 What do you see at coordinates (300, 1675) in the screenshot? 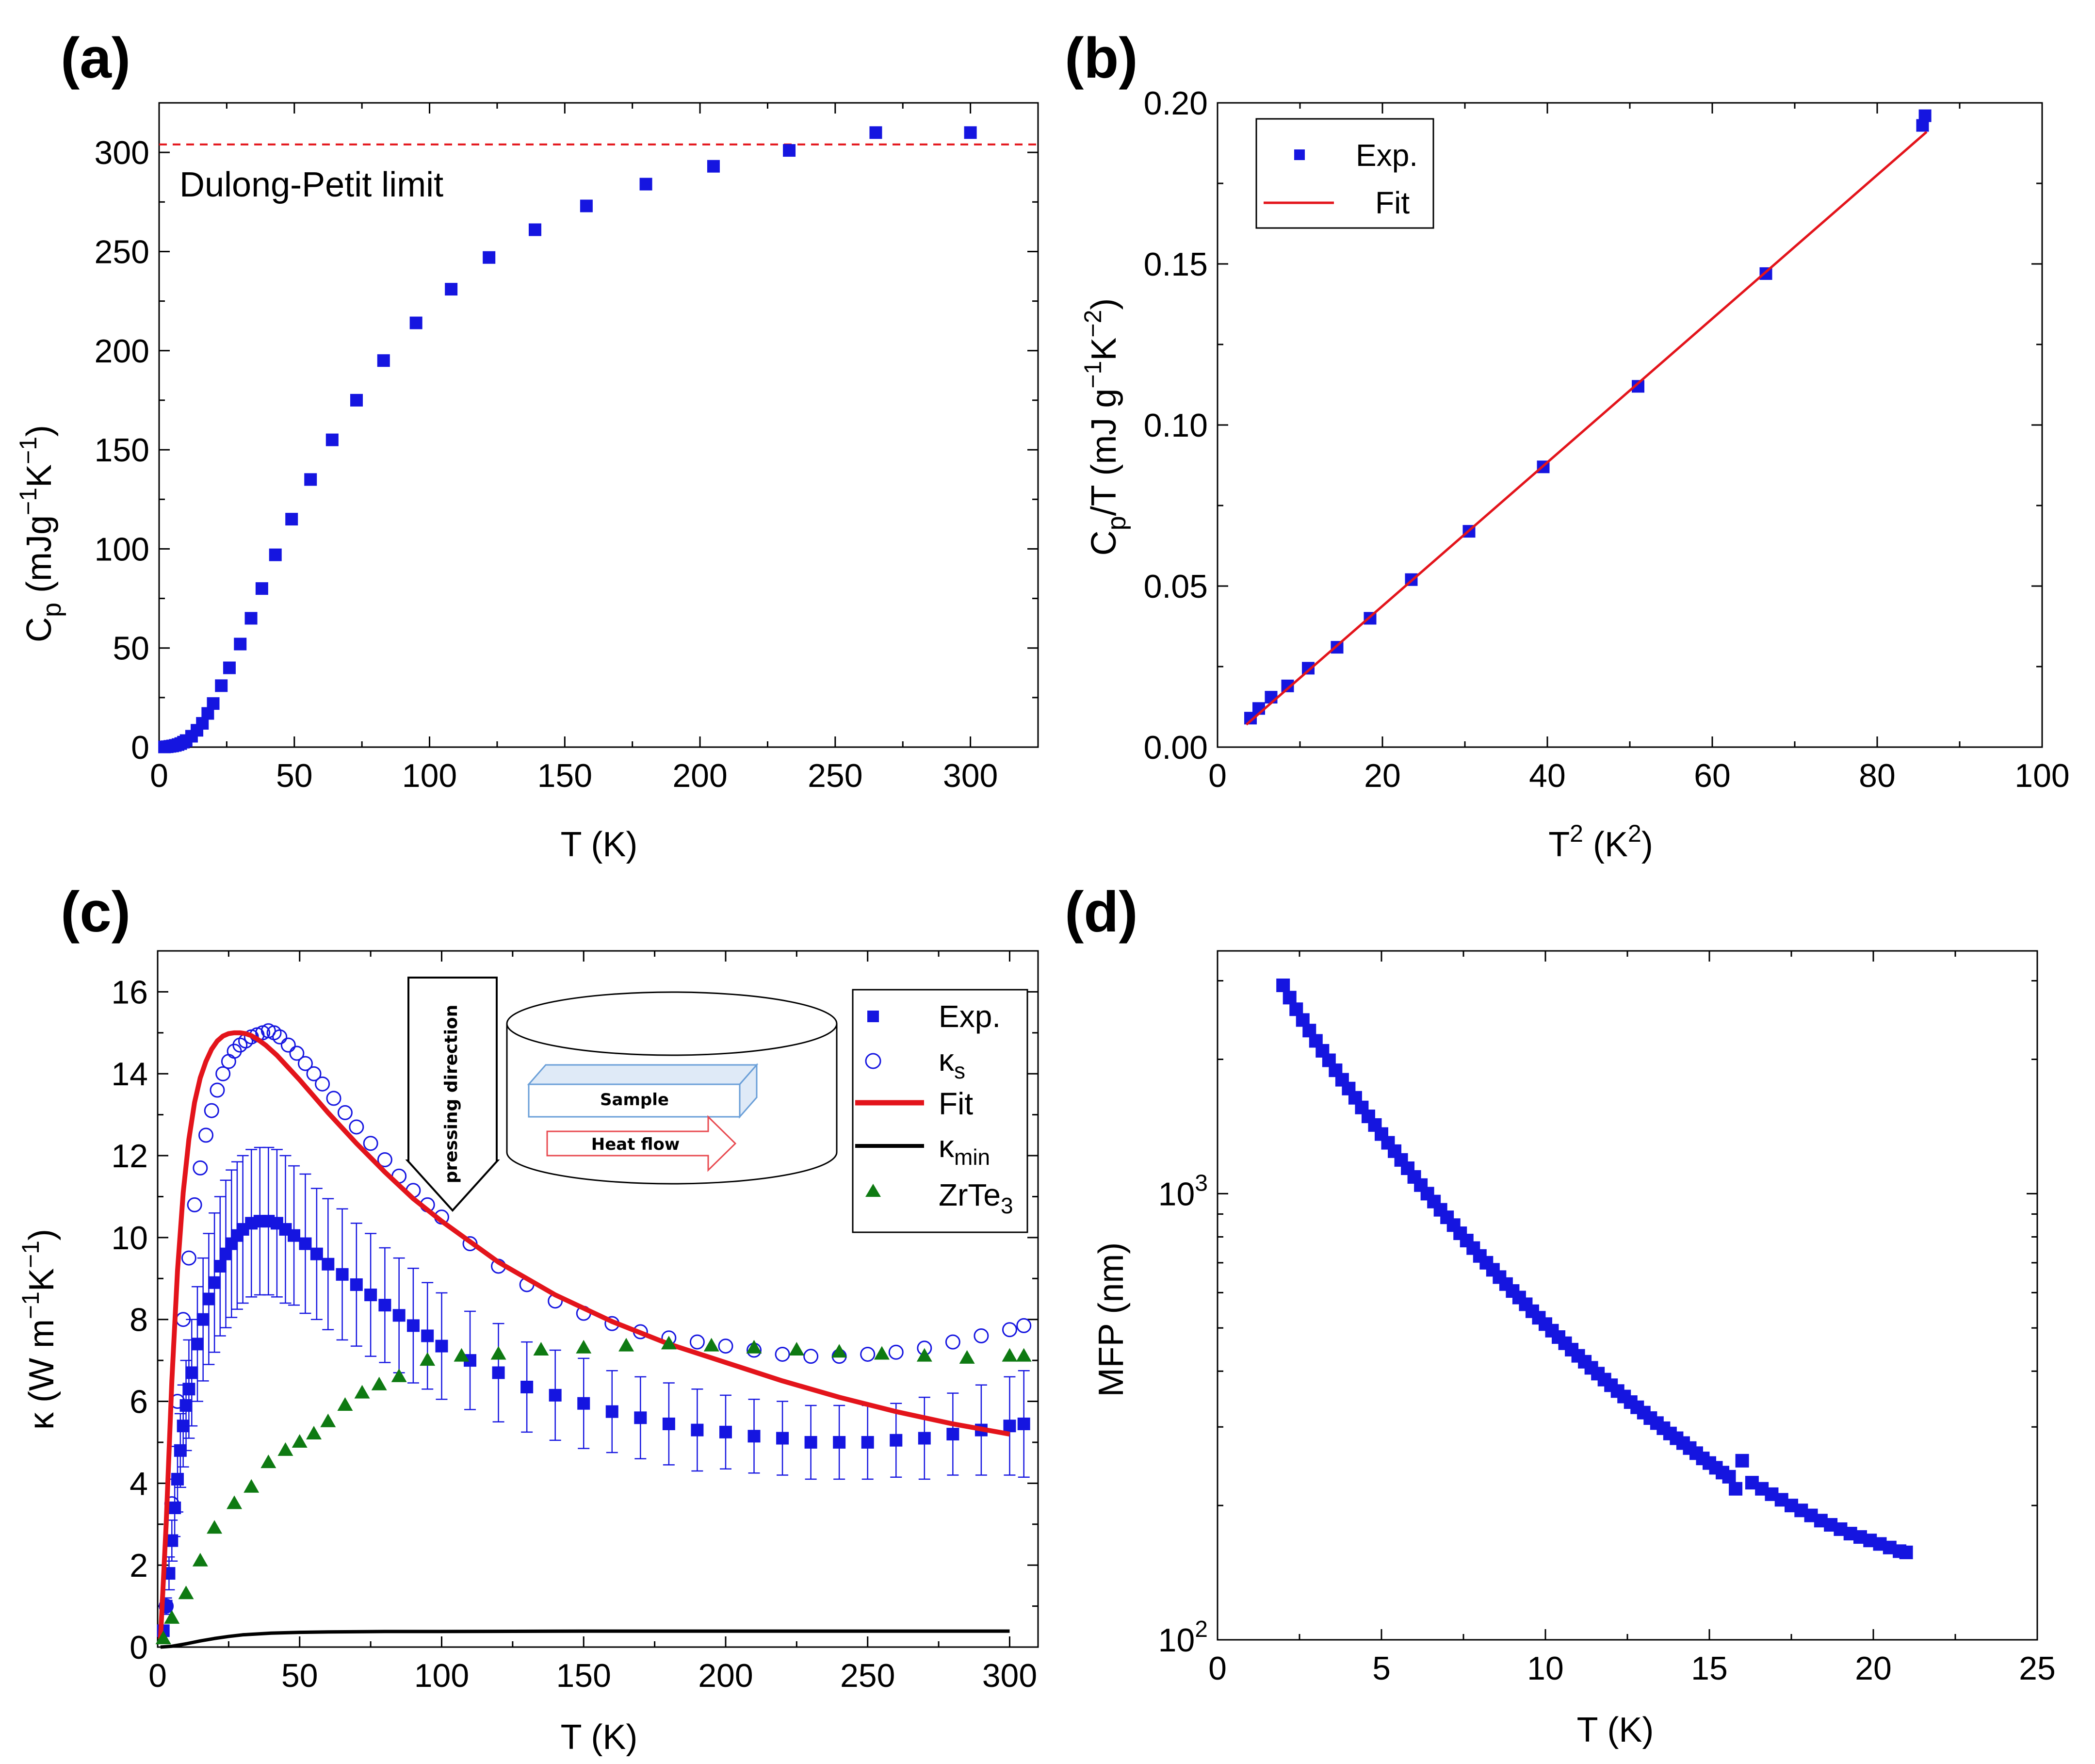
I see `x-tick-label-c: 50` at bounding box center [300, 1675].